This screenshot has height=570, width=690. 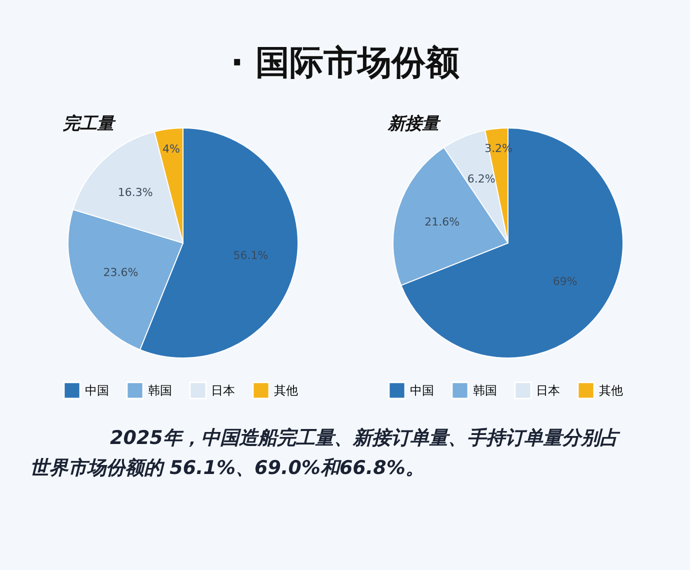 What do you see at coordinates (442, 222) in the screenshot?
I see `data-label: 21.6%` at bounding box center [442, 222].